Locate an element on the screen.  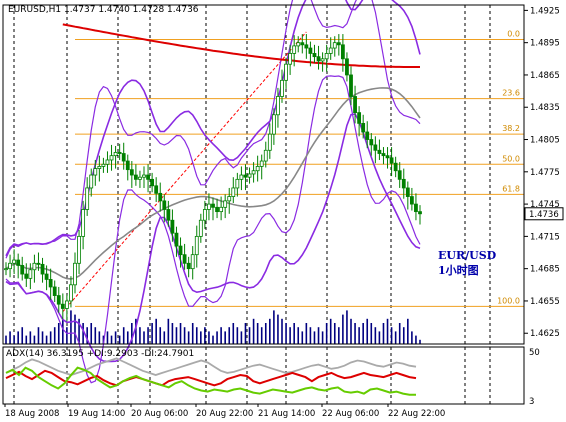
minus-di-line is located at coordinates (211, 378).